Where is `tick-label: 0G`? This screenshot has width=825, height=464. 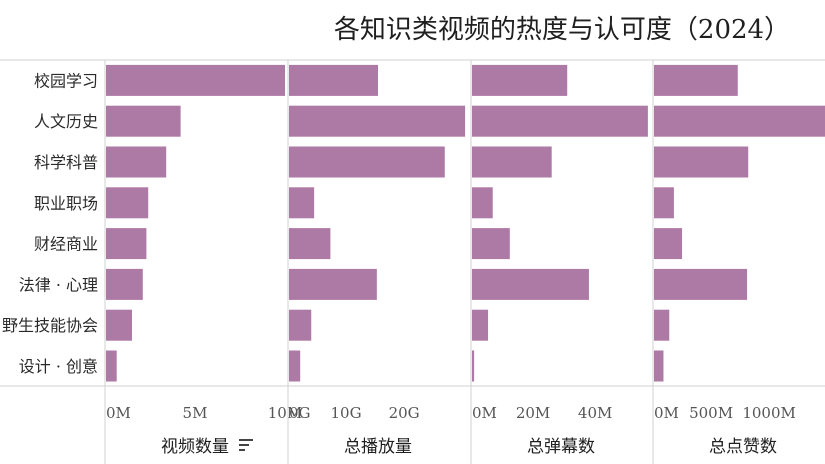
tick-label: 0G is located at coordinates (300, 413).